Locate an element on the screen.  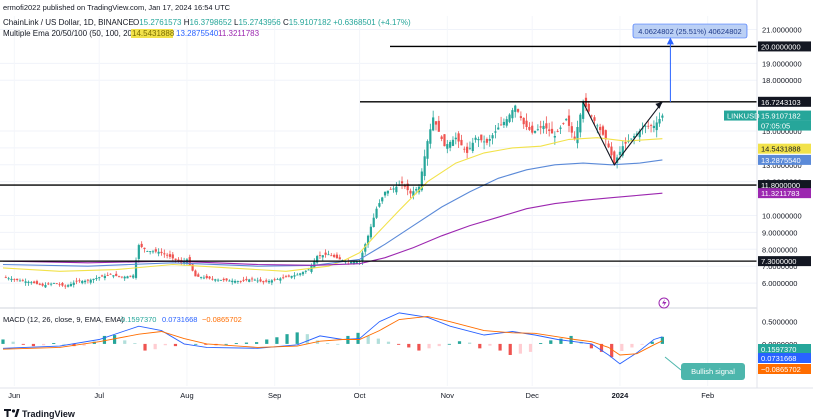
tradingview-logo: TradingView is located at coordinates (40, 414).